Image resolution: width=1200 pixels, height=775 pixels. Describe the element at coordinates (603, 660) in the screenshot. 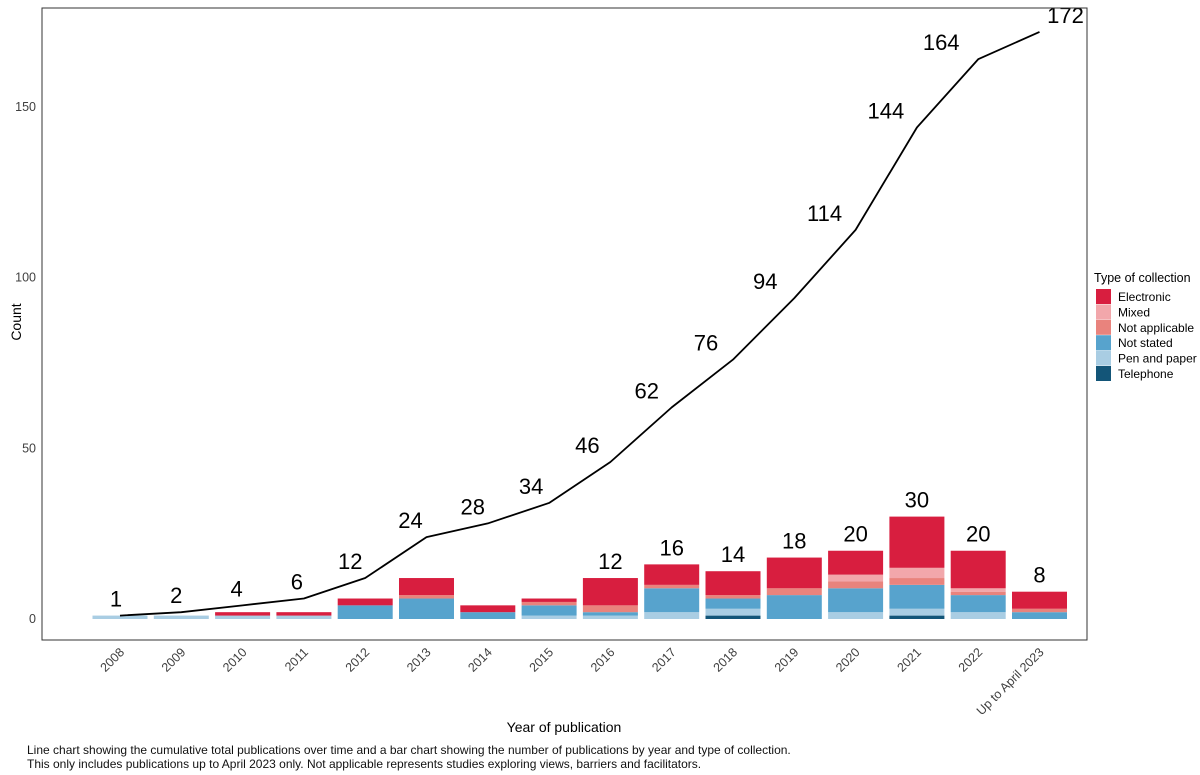

I see `x-tick-label: 2016` at that location.